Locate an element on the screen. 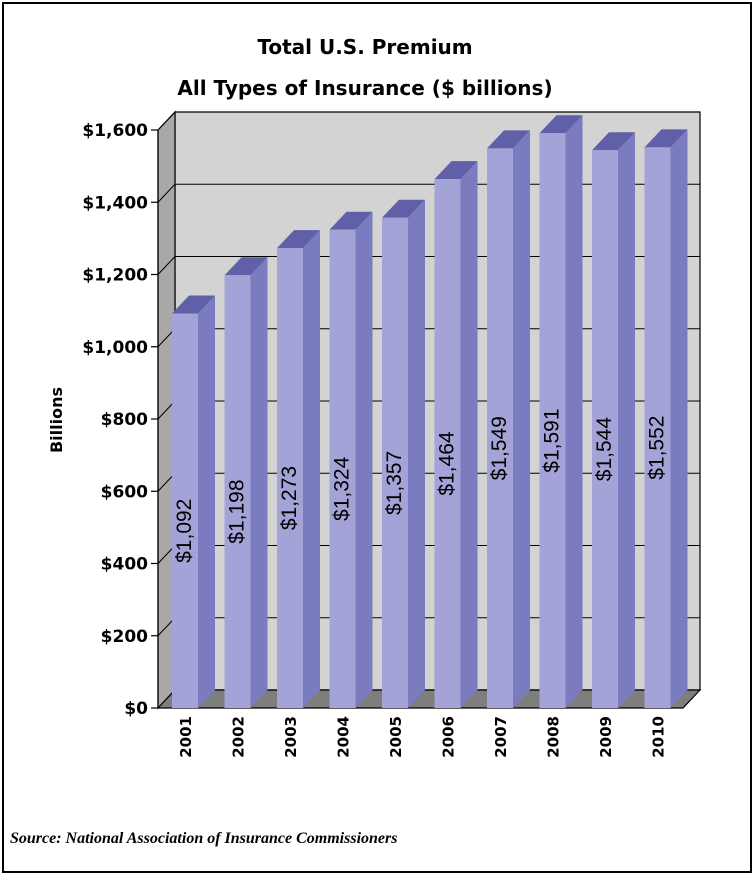 The image size is (754, 875). y-tick-label: $600 is located at coordinates (124, 492).